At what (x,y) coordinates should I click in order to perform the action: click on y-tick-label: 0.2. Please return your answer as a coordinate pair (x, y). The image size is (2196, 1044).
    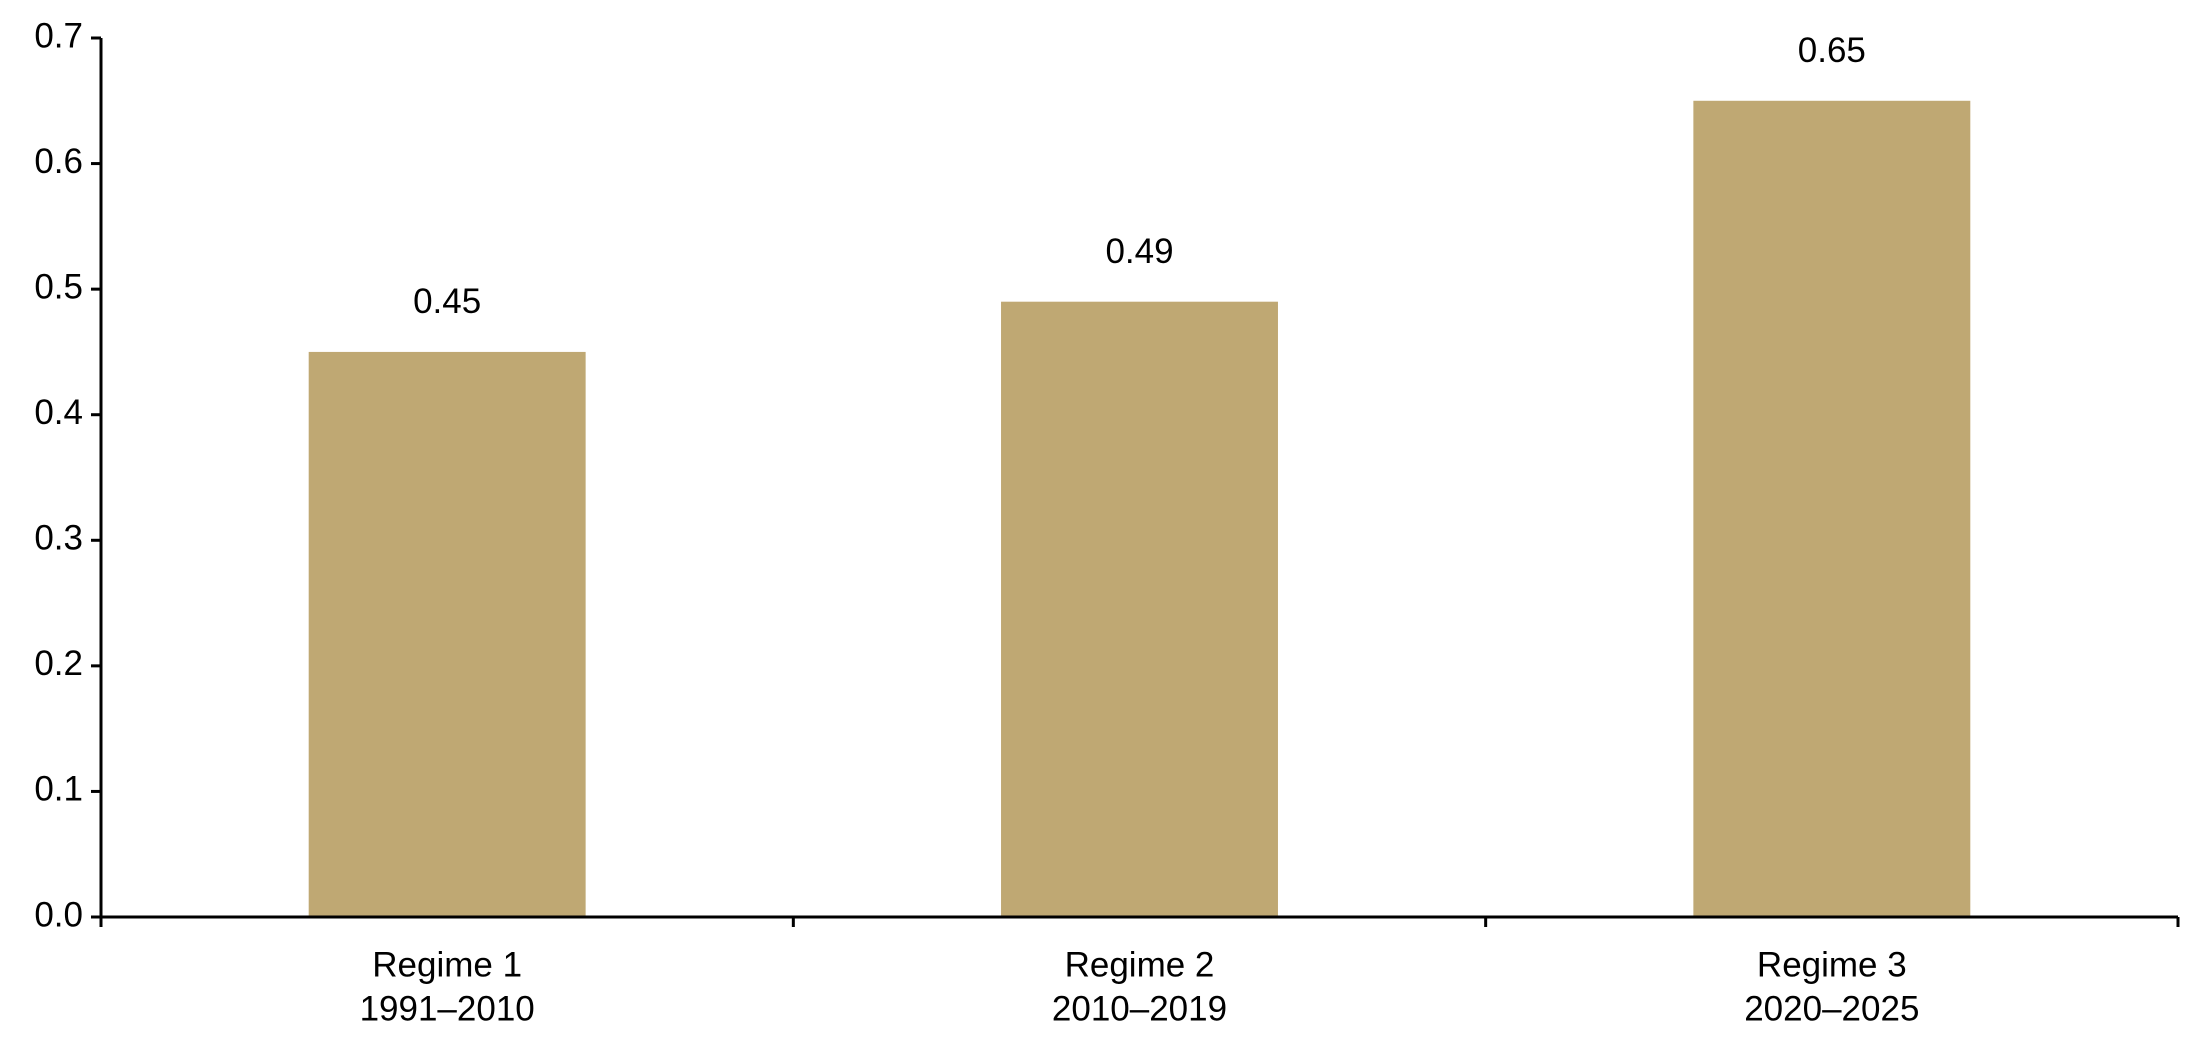
    Looking at the image, I should click on (58, 663).